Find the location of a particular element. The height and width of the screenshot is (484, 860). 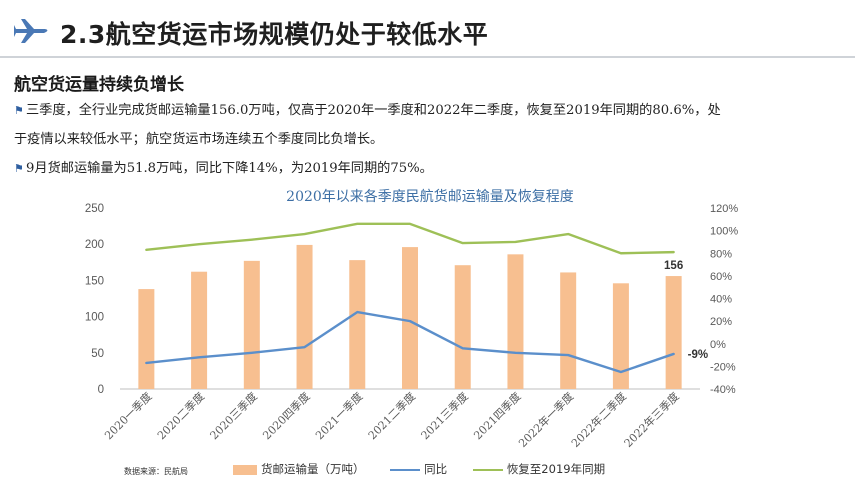

data-label-volume: 156 is located at coordinates (673, 266).